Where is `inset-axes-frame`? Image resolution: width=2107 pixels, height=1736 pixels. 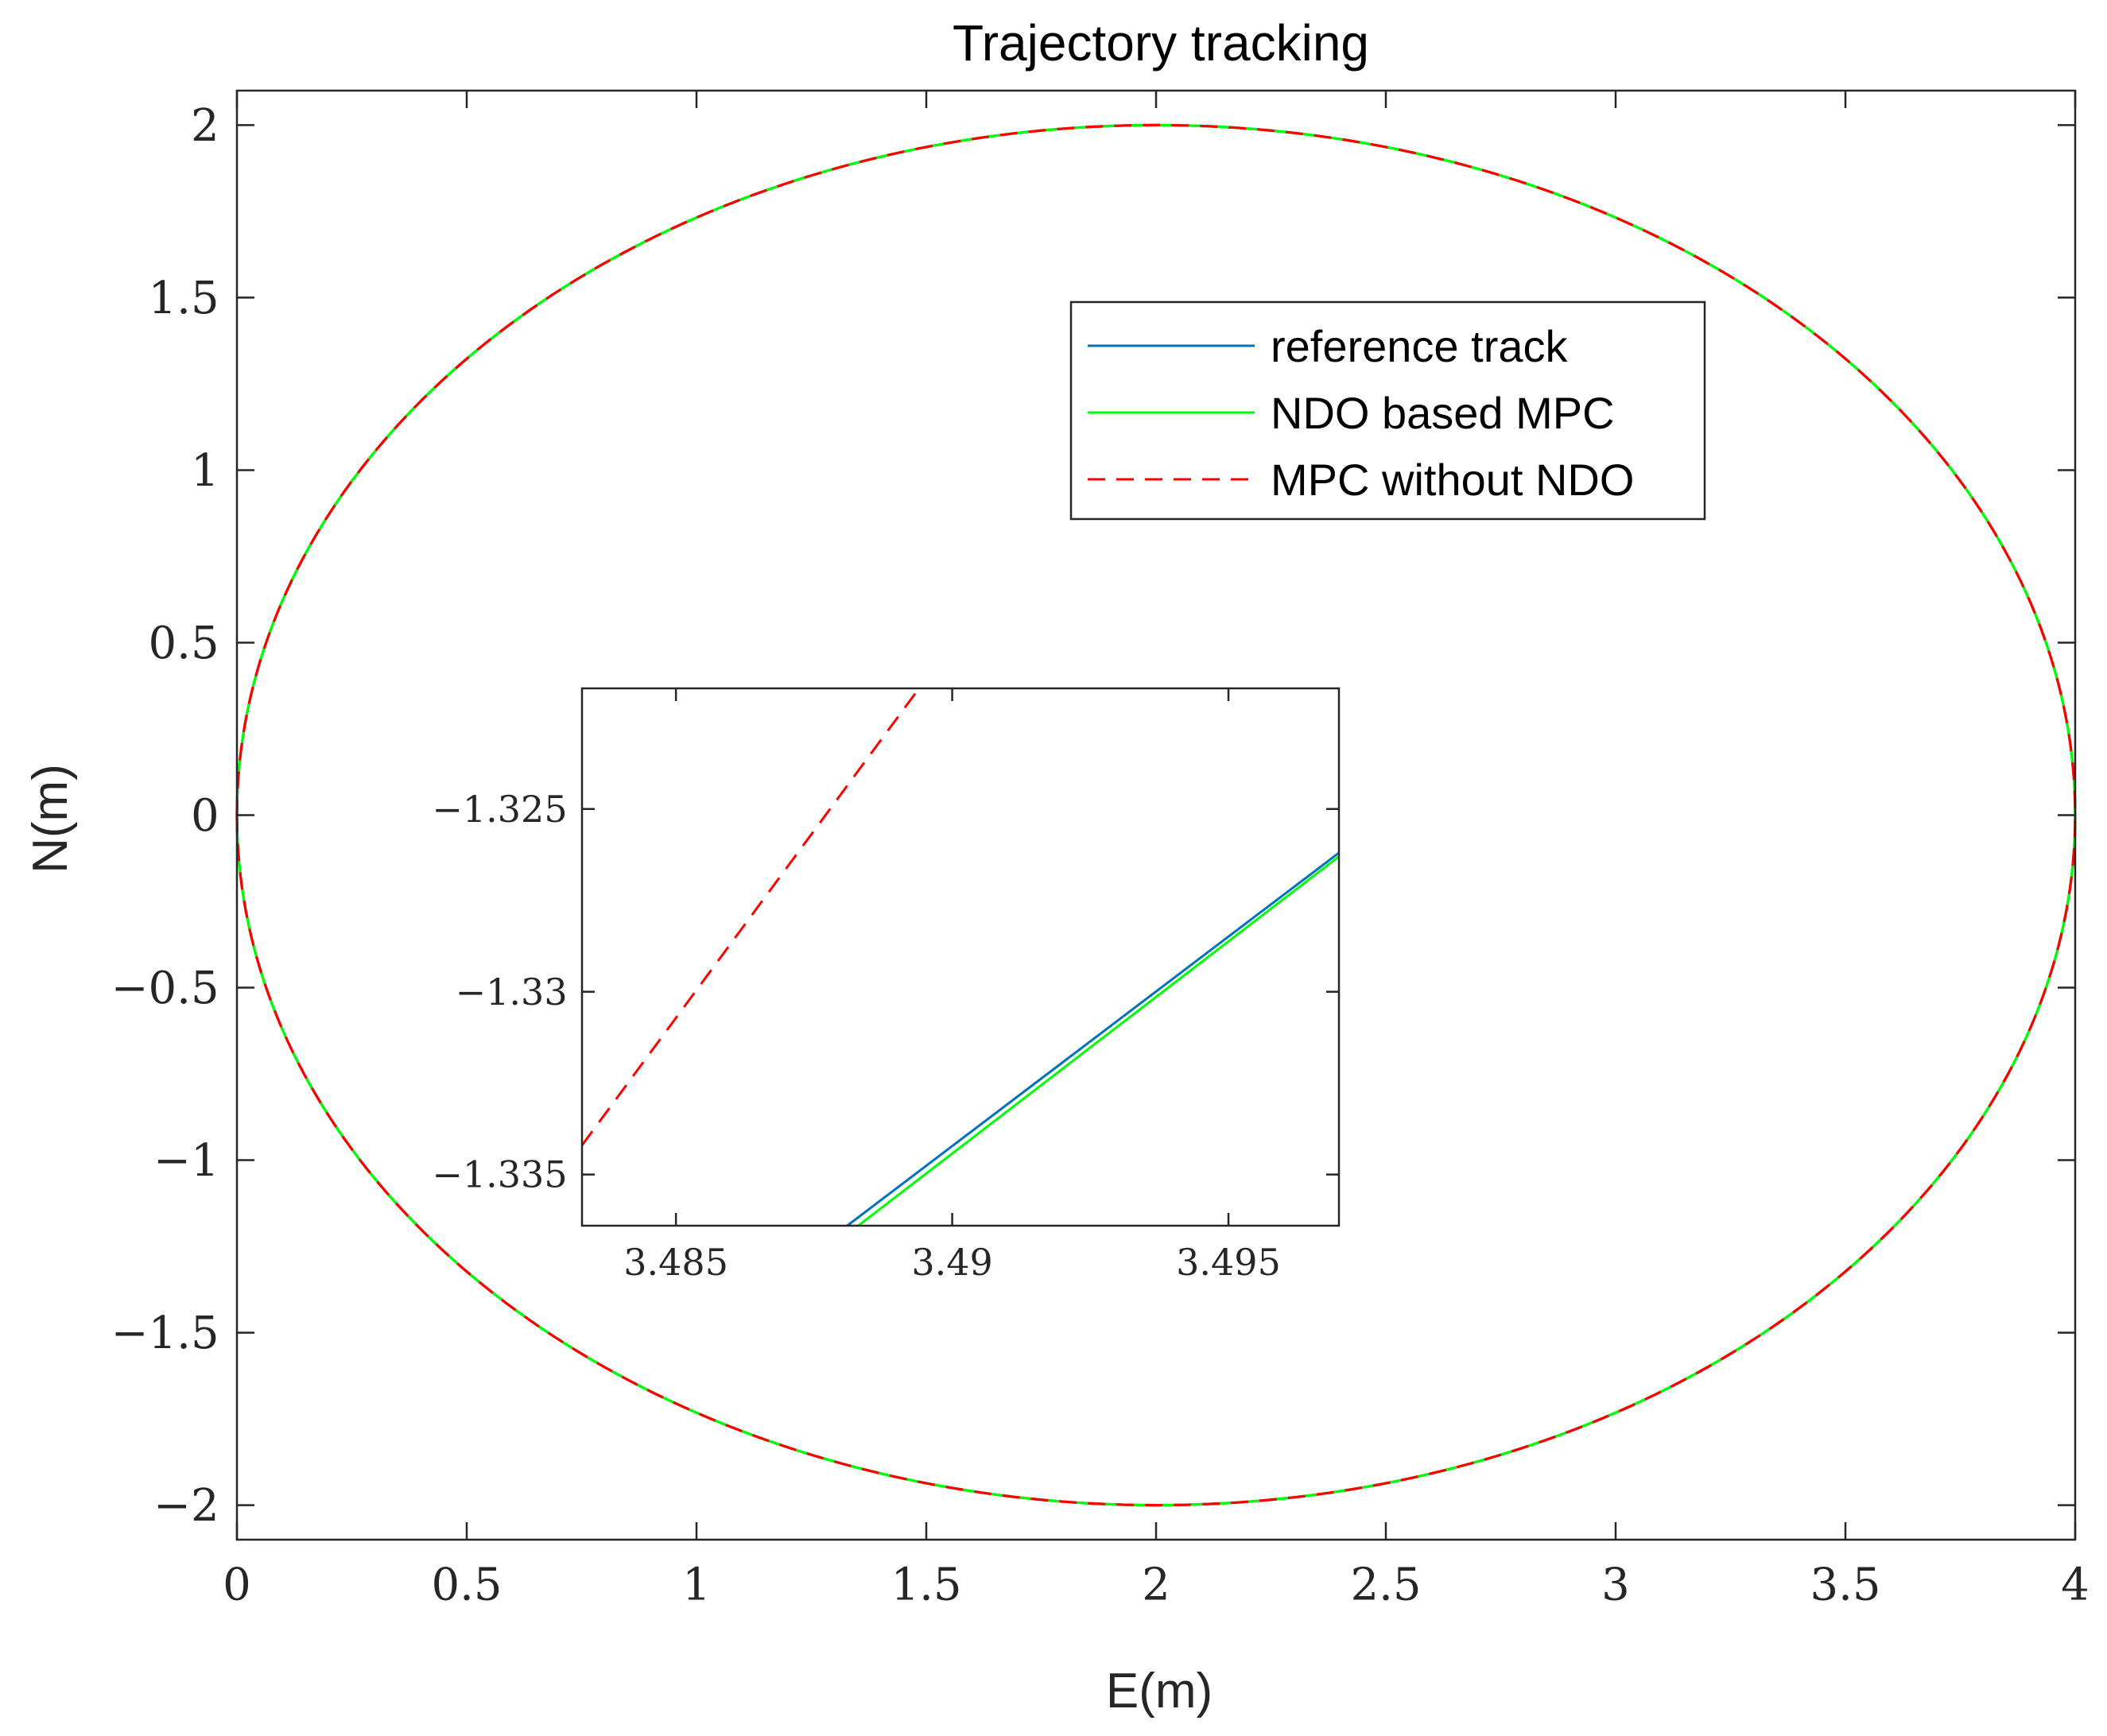 inset-axes-frame is located at coordinates (960, 957).